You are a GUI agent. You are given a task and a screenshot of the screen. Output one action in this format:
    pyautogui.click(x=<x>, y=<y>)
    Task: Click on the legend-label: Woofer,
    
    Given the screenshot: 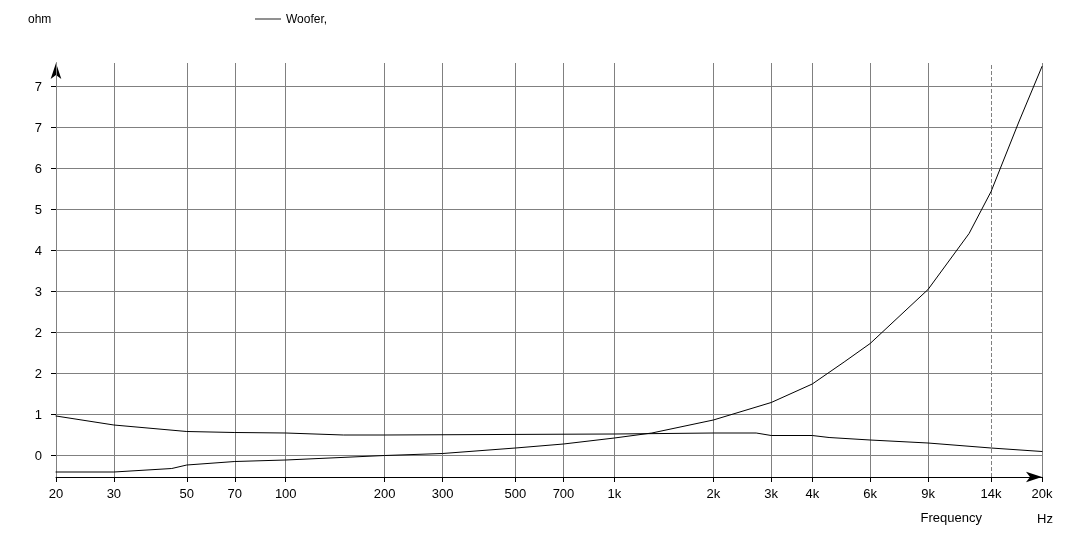 What is the action you would take?
    pyautogui.click(x=307, y=19)
    